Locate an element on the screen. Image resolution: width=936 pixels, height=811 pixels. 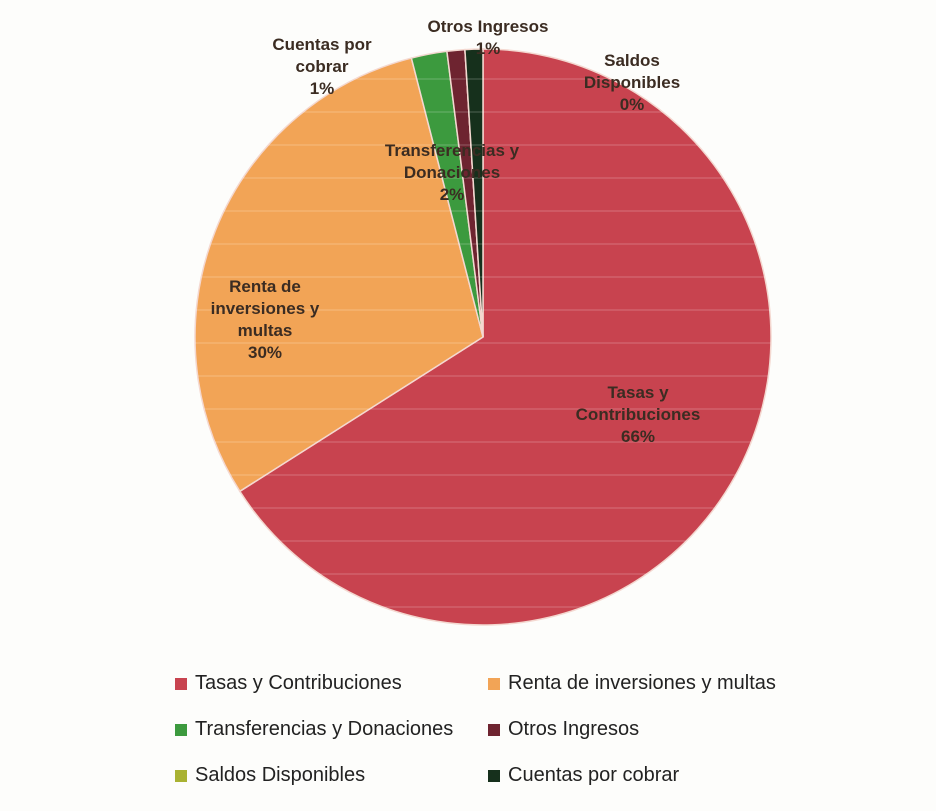
legend-label: Saldos Disponibles is located at coordinates (280, 775).